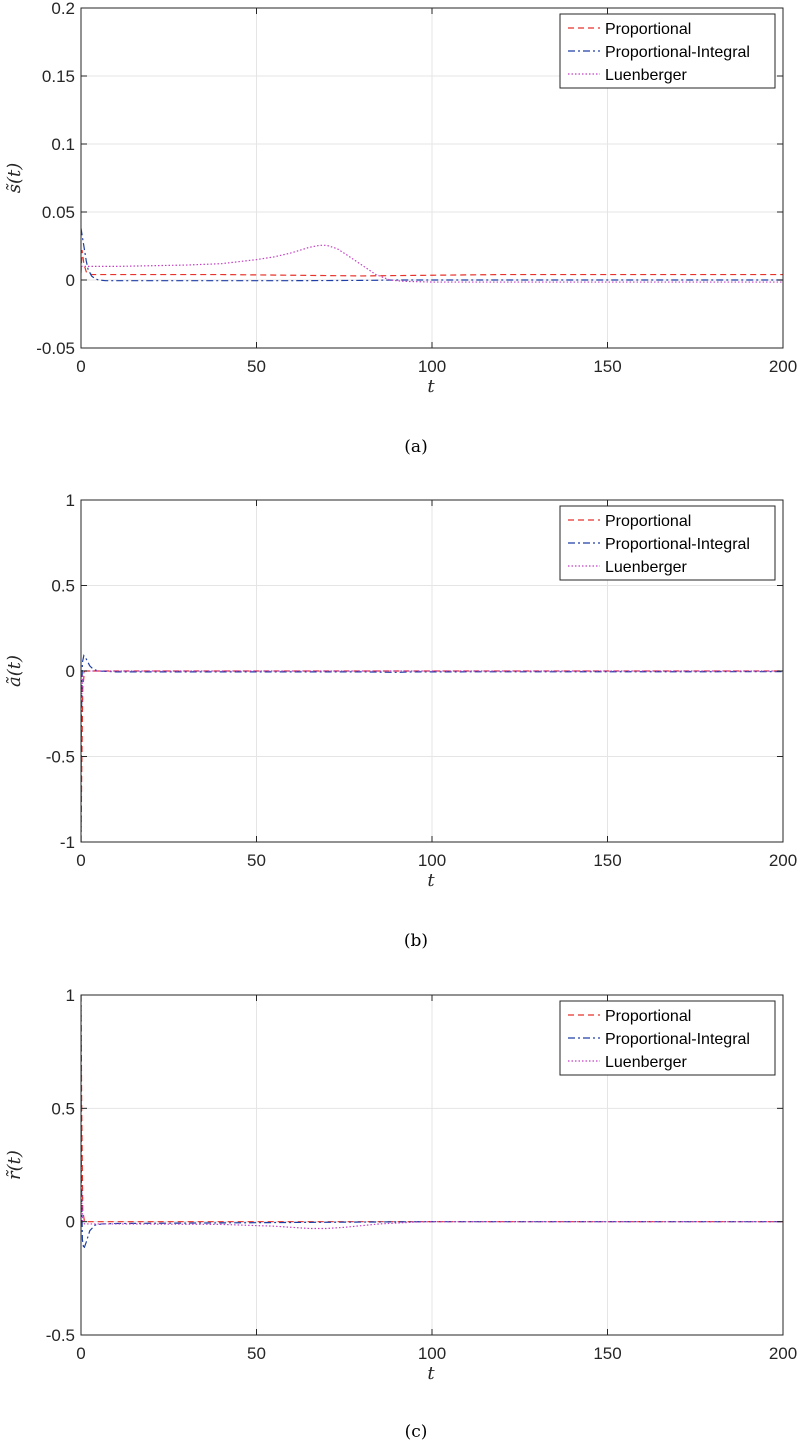 The width and height of the screenshot is (800, 1449). I want to click on subfigure-caption: (c), so click(416, 1432).